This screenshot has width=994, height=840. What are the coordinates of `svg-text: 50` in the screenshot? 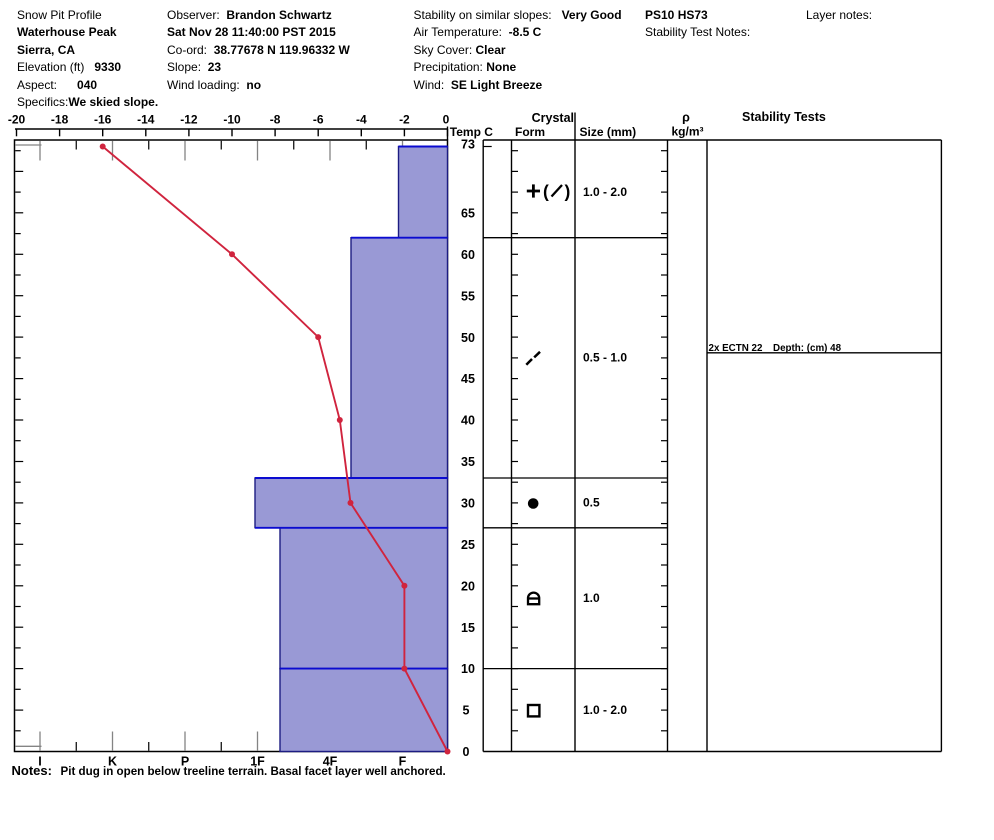 It's located at (468, 338).